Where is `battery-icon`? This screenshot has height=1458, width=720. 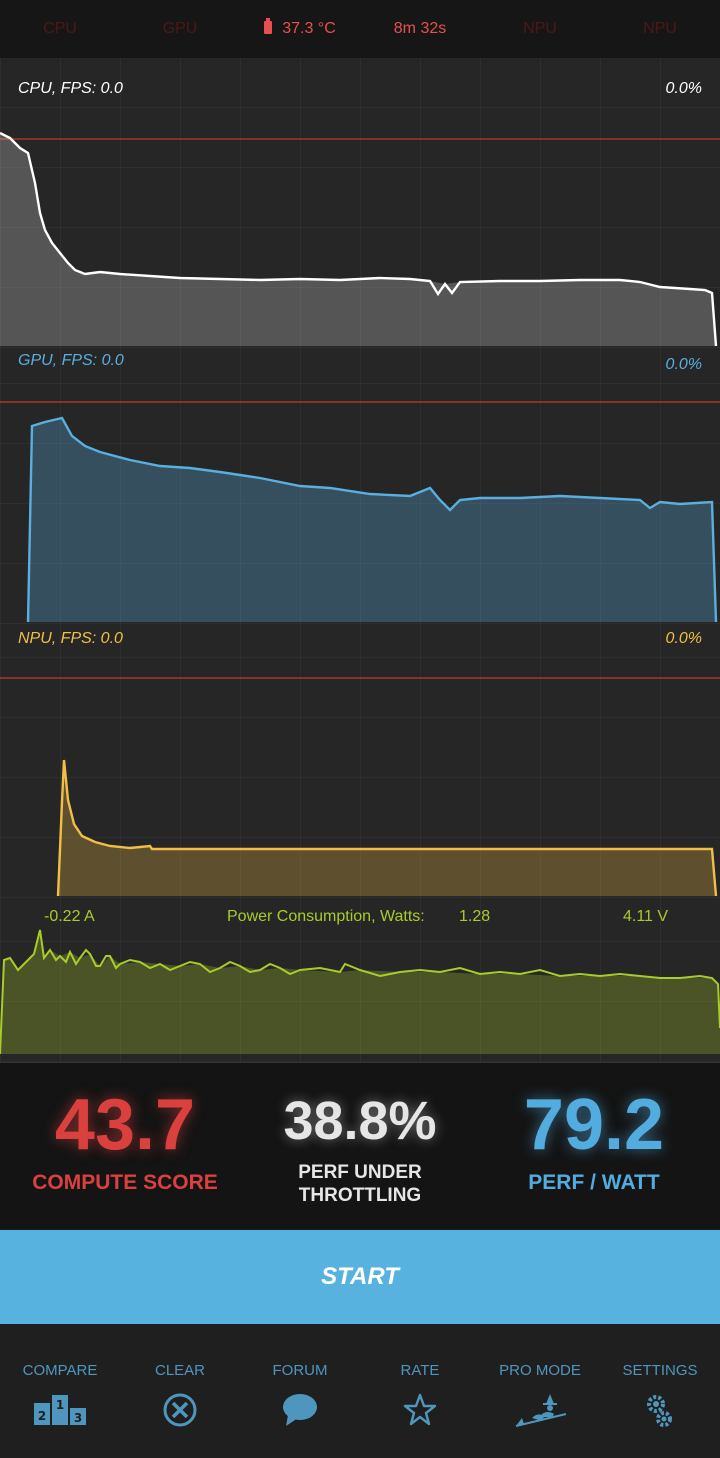 battery-icon is located at coordinates (268, 26).